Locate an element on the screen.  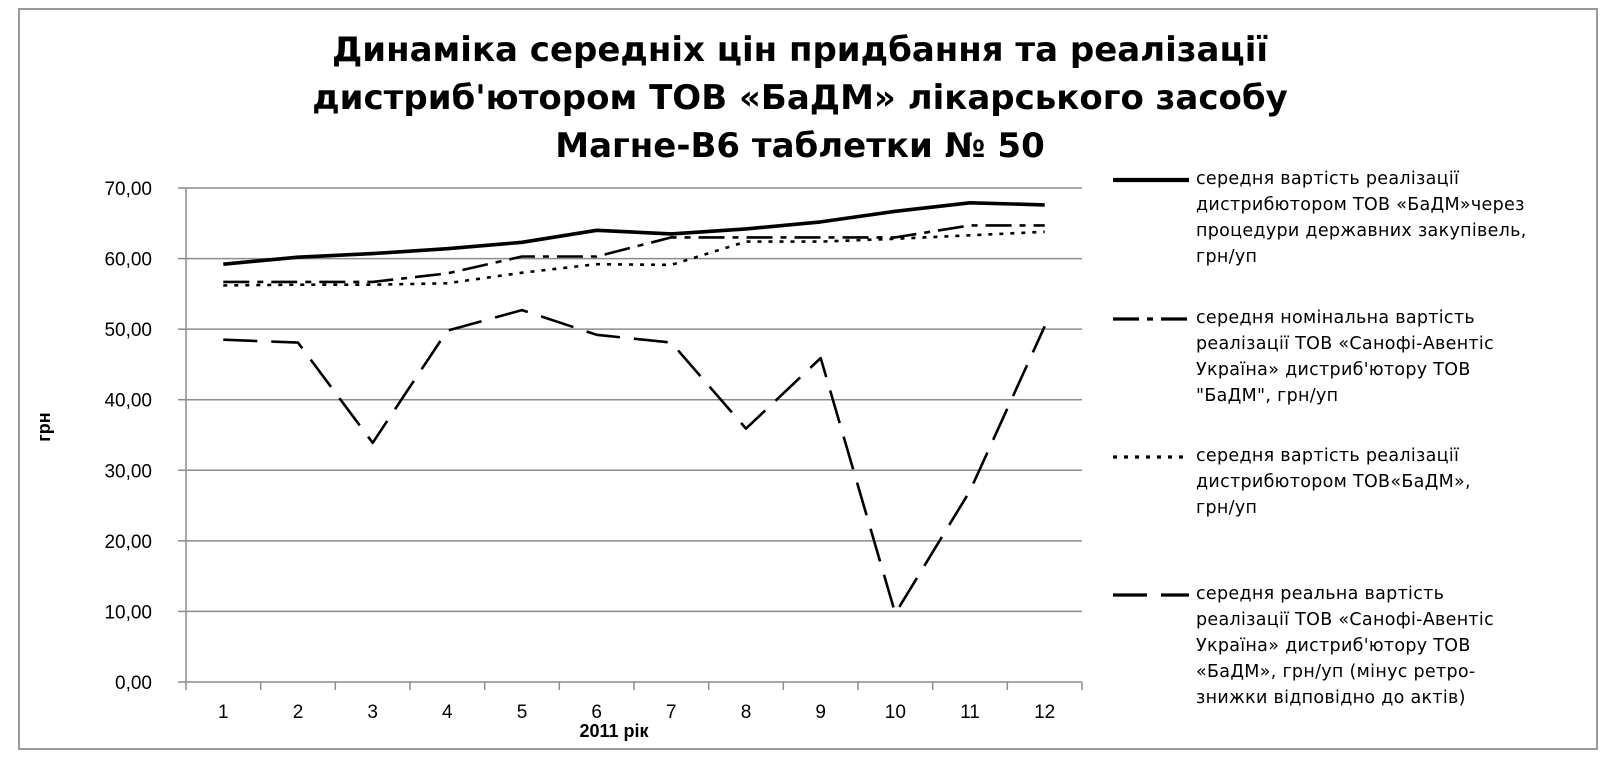
legend-line: дистрибютором ТОВ«БаДМ», is located at coordinates (1333, 482).